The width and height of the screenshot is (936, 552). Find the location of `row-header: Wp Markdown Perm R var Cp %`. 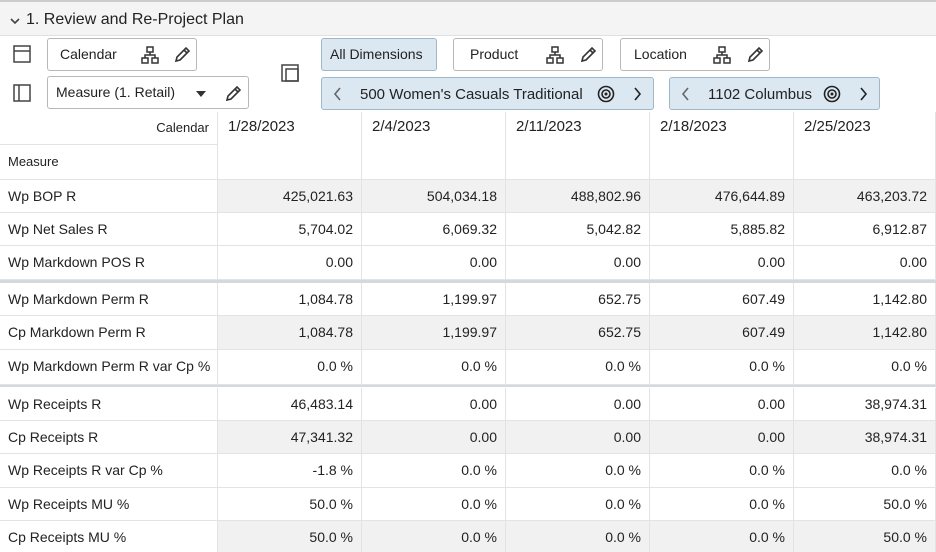

row-header: Wp Markdown Perm R var Cp % is located at coordinates (109, 367).